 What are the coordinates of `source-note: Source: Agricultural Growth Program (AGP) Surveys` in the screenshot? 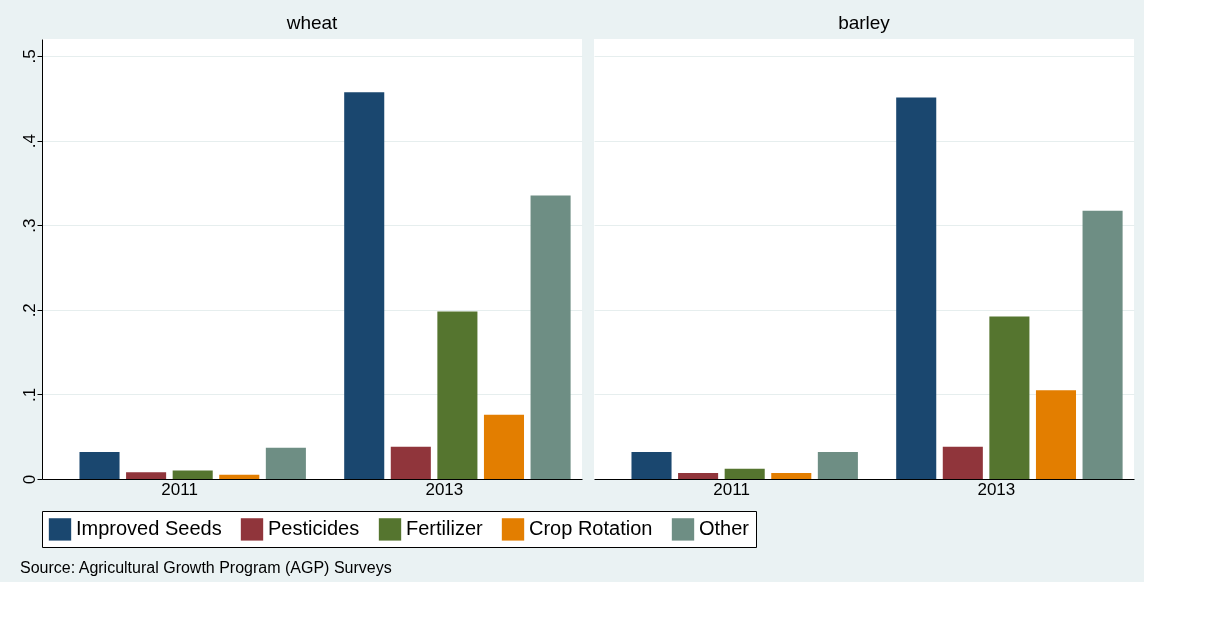 It's located at (206, 567).